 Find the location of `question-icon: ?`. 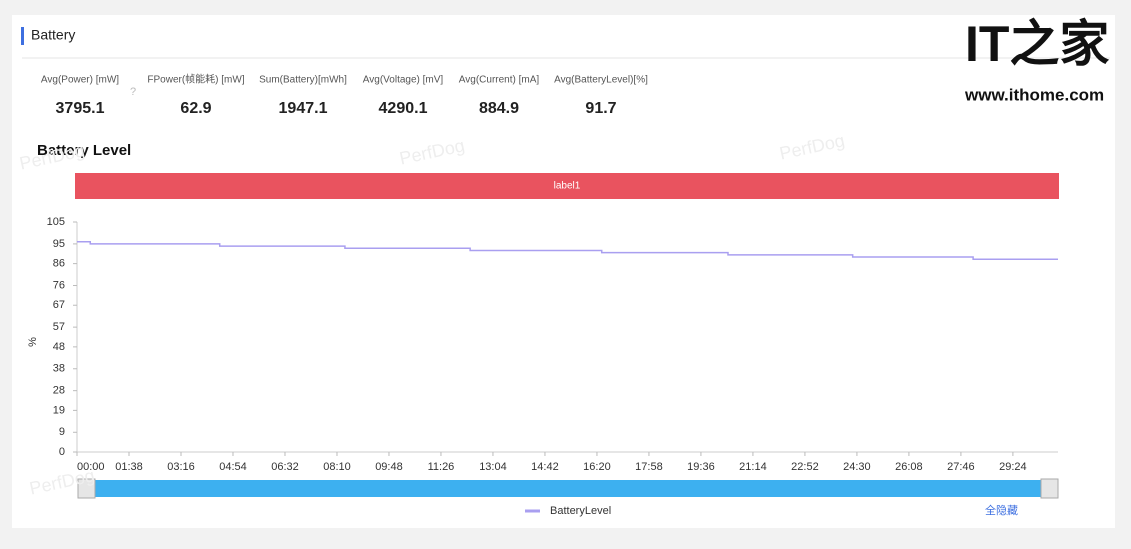

question-icon: ? is located at coordinates (133, 92).